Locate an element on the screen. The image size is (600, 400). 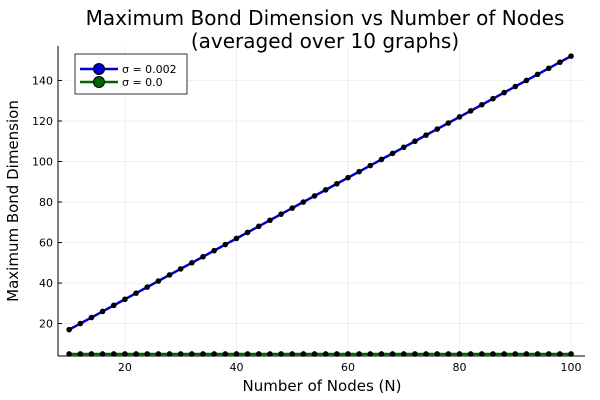
legend-label-series-2: σ = 0.0 is located at coordinates (142, 82).